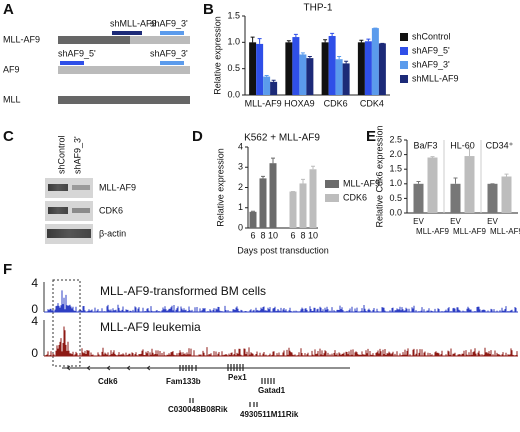 The image size is (520, 432). I want to click on lane-label: shAF9_3', so click(77, 155).